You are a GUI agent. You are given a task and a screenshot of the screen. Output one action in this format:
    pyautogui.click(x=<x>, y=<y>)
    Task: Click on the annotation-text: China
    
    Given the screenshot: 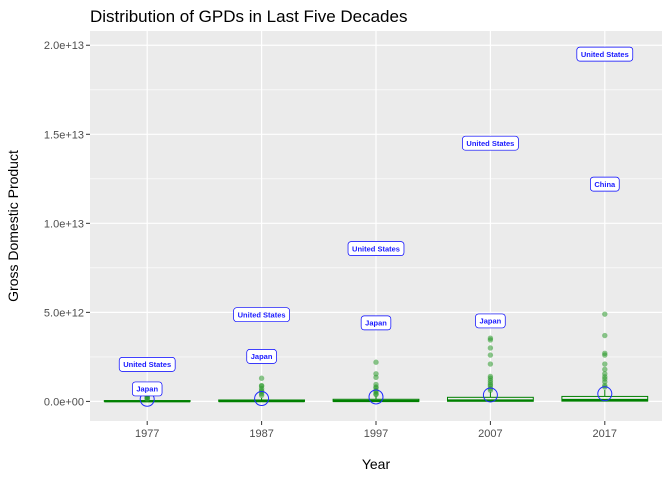 What is the action you would take?
    pyautogui.click(x=605, y=184)
    